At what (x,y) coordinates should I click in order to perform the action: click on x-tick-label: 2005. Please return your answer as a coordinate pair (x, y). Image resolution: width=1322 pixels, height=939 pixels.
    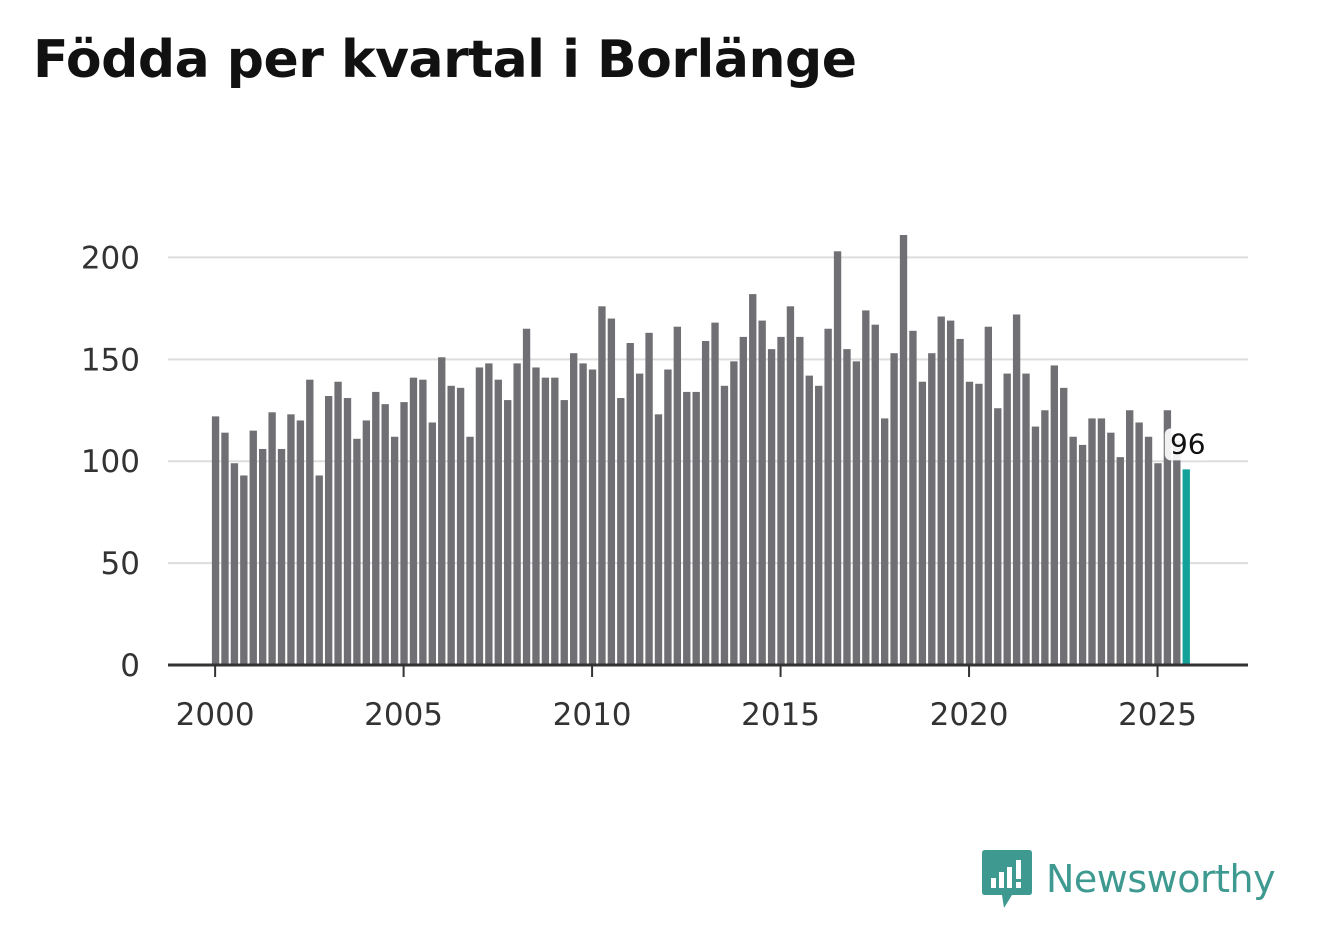
    Looking at the image, I should click on (403, 715).